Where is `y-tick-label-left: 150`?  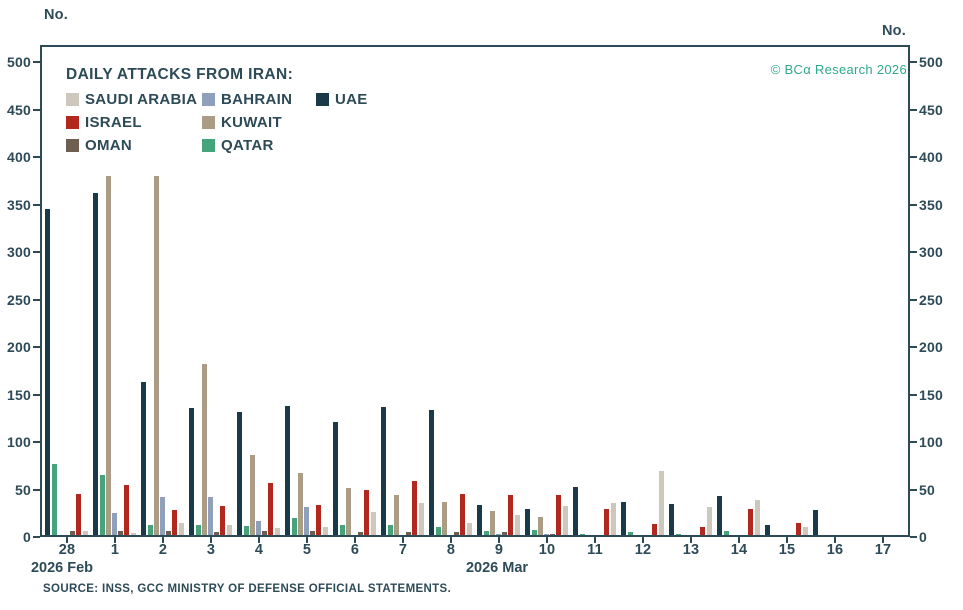
y-tick-label-left: 150 is located at coordinates (19, 394).